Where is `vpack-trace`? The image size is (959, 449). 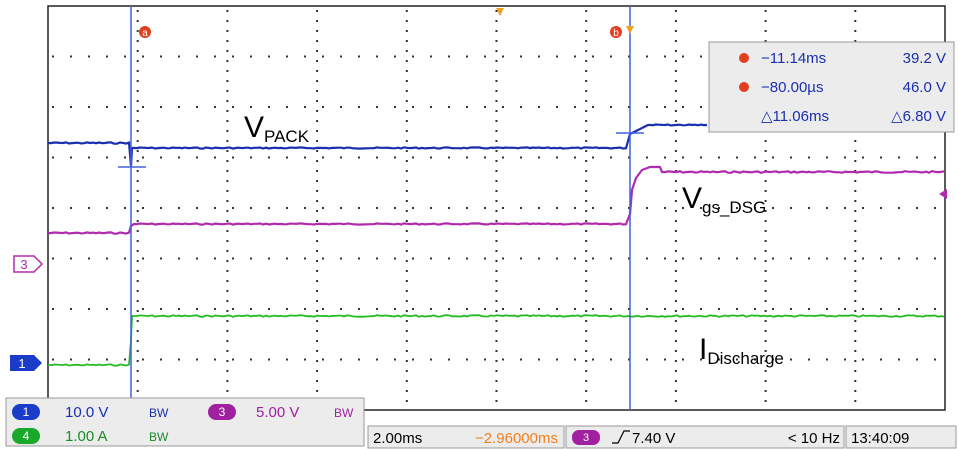
vpack-trace is located at coordinates (377, 145).